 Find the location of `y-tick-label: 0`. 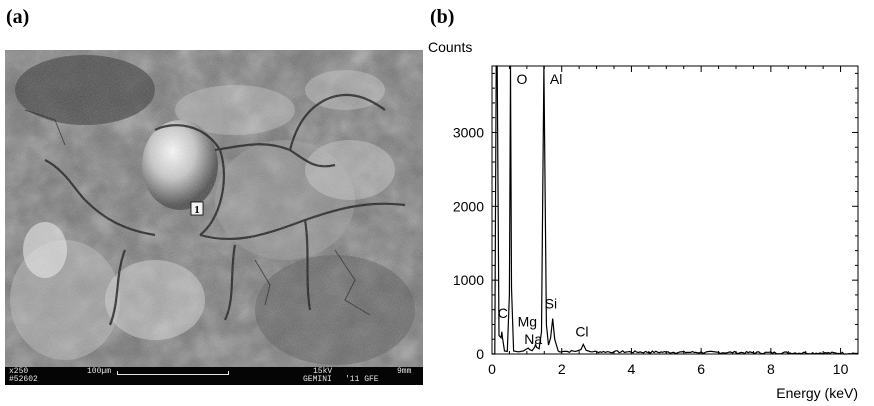

y-tick-label: 0 is located at coordinates (480, 354).